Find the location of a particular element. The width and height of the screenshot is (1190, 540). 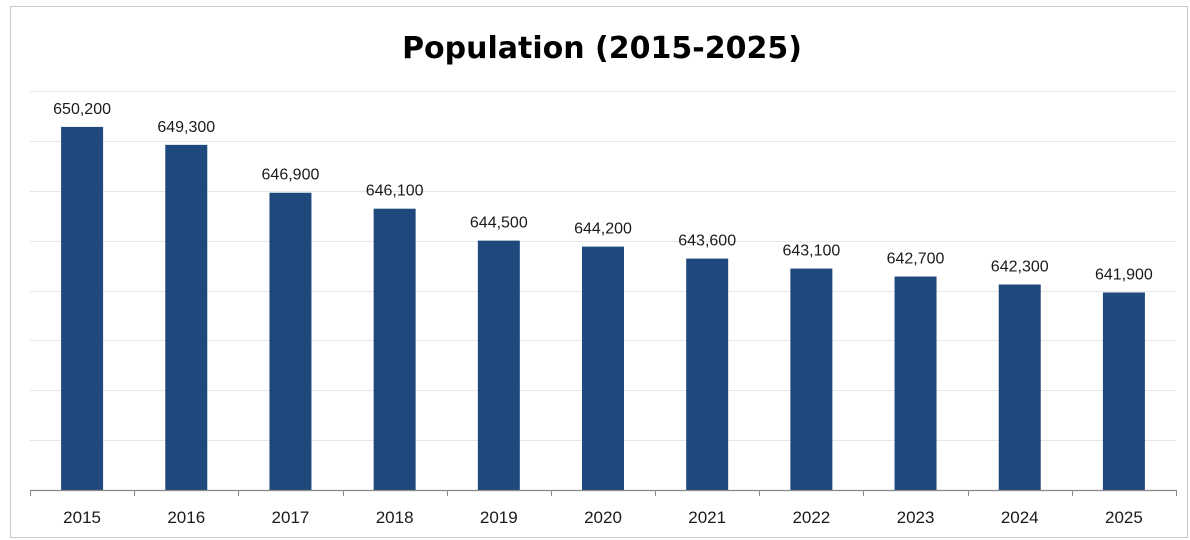

x-tick-label-2016: 2016 is located at coordinates (186, 517).